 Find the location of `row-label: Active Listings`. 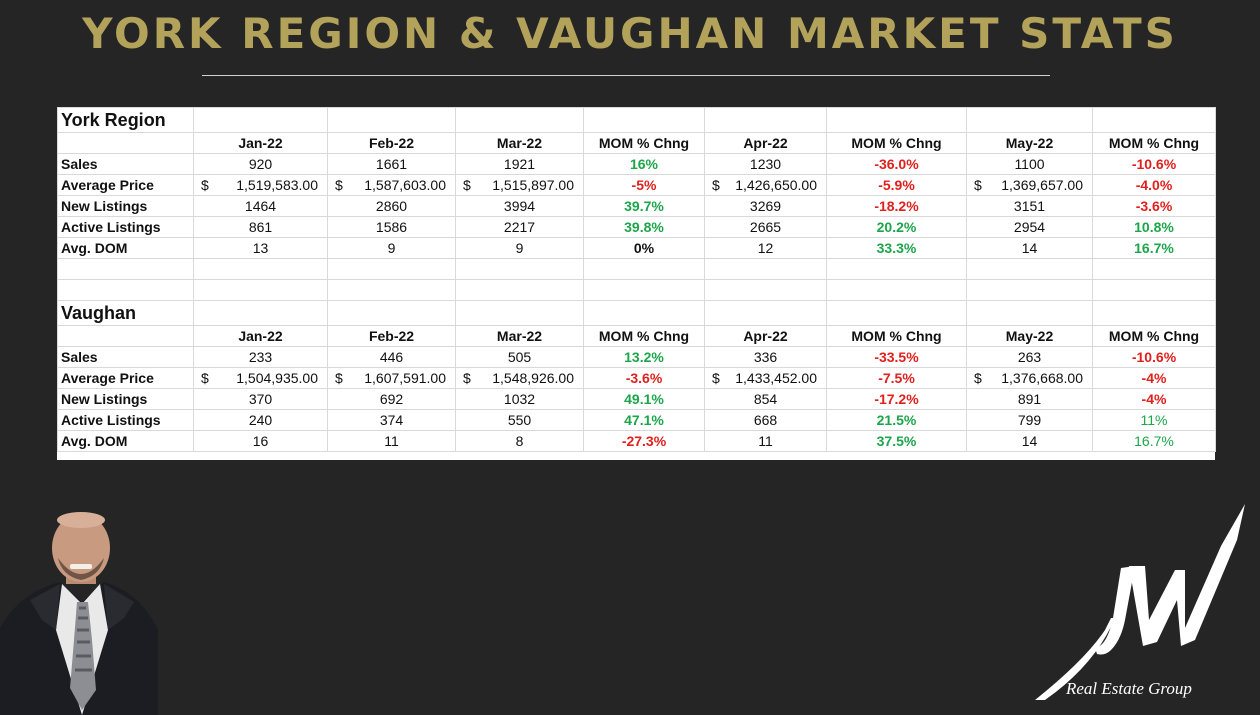

row-label: Active Listings is located at coordinates (125, 420).